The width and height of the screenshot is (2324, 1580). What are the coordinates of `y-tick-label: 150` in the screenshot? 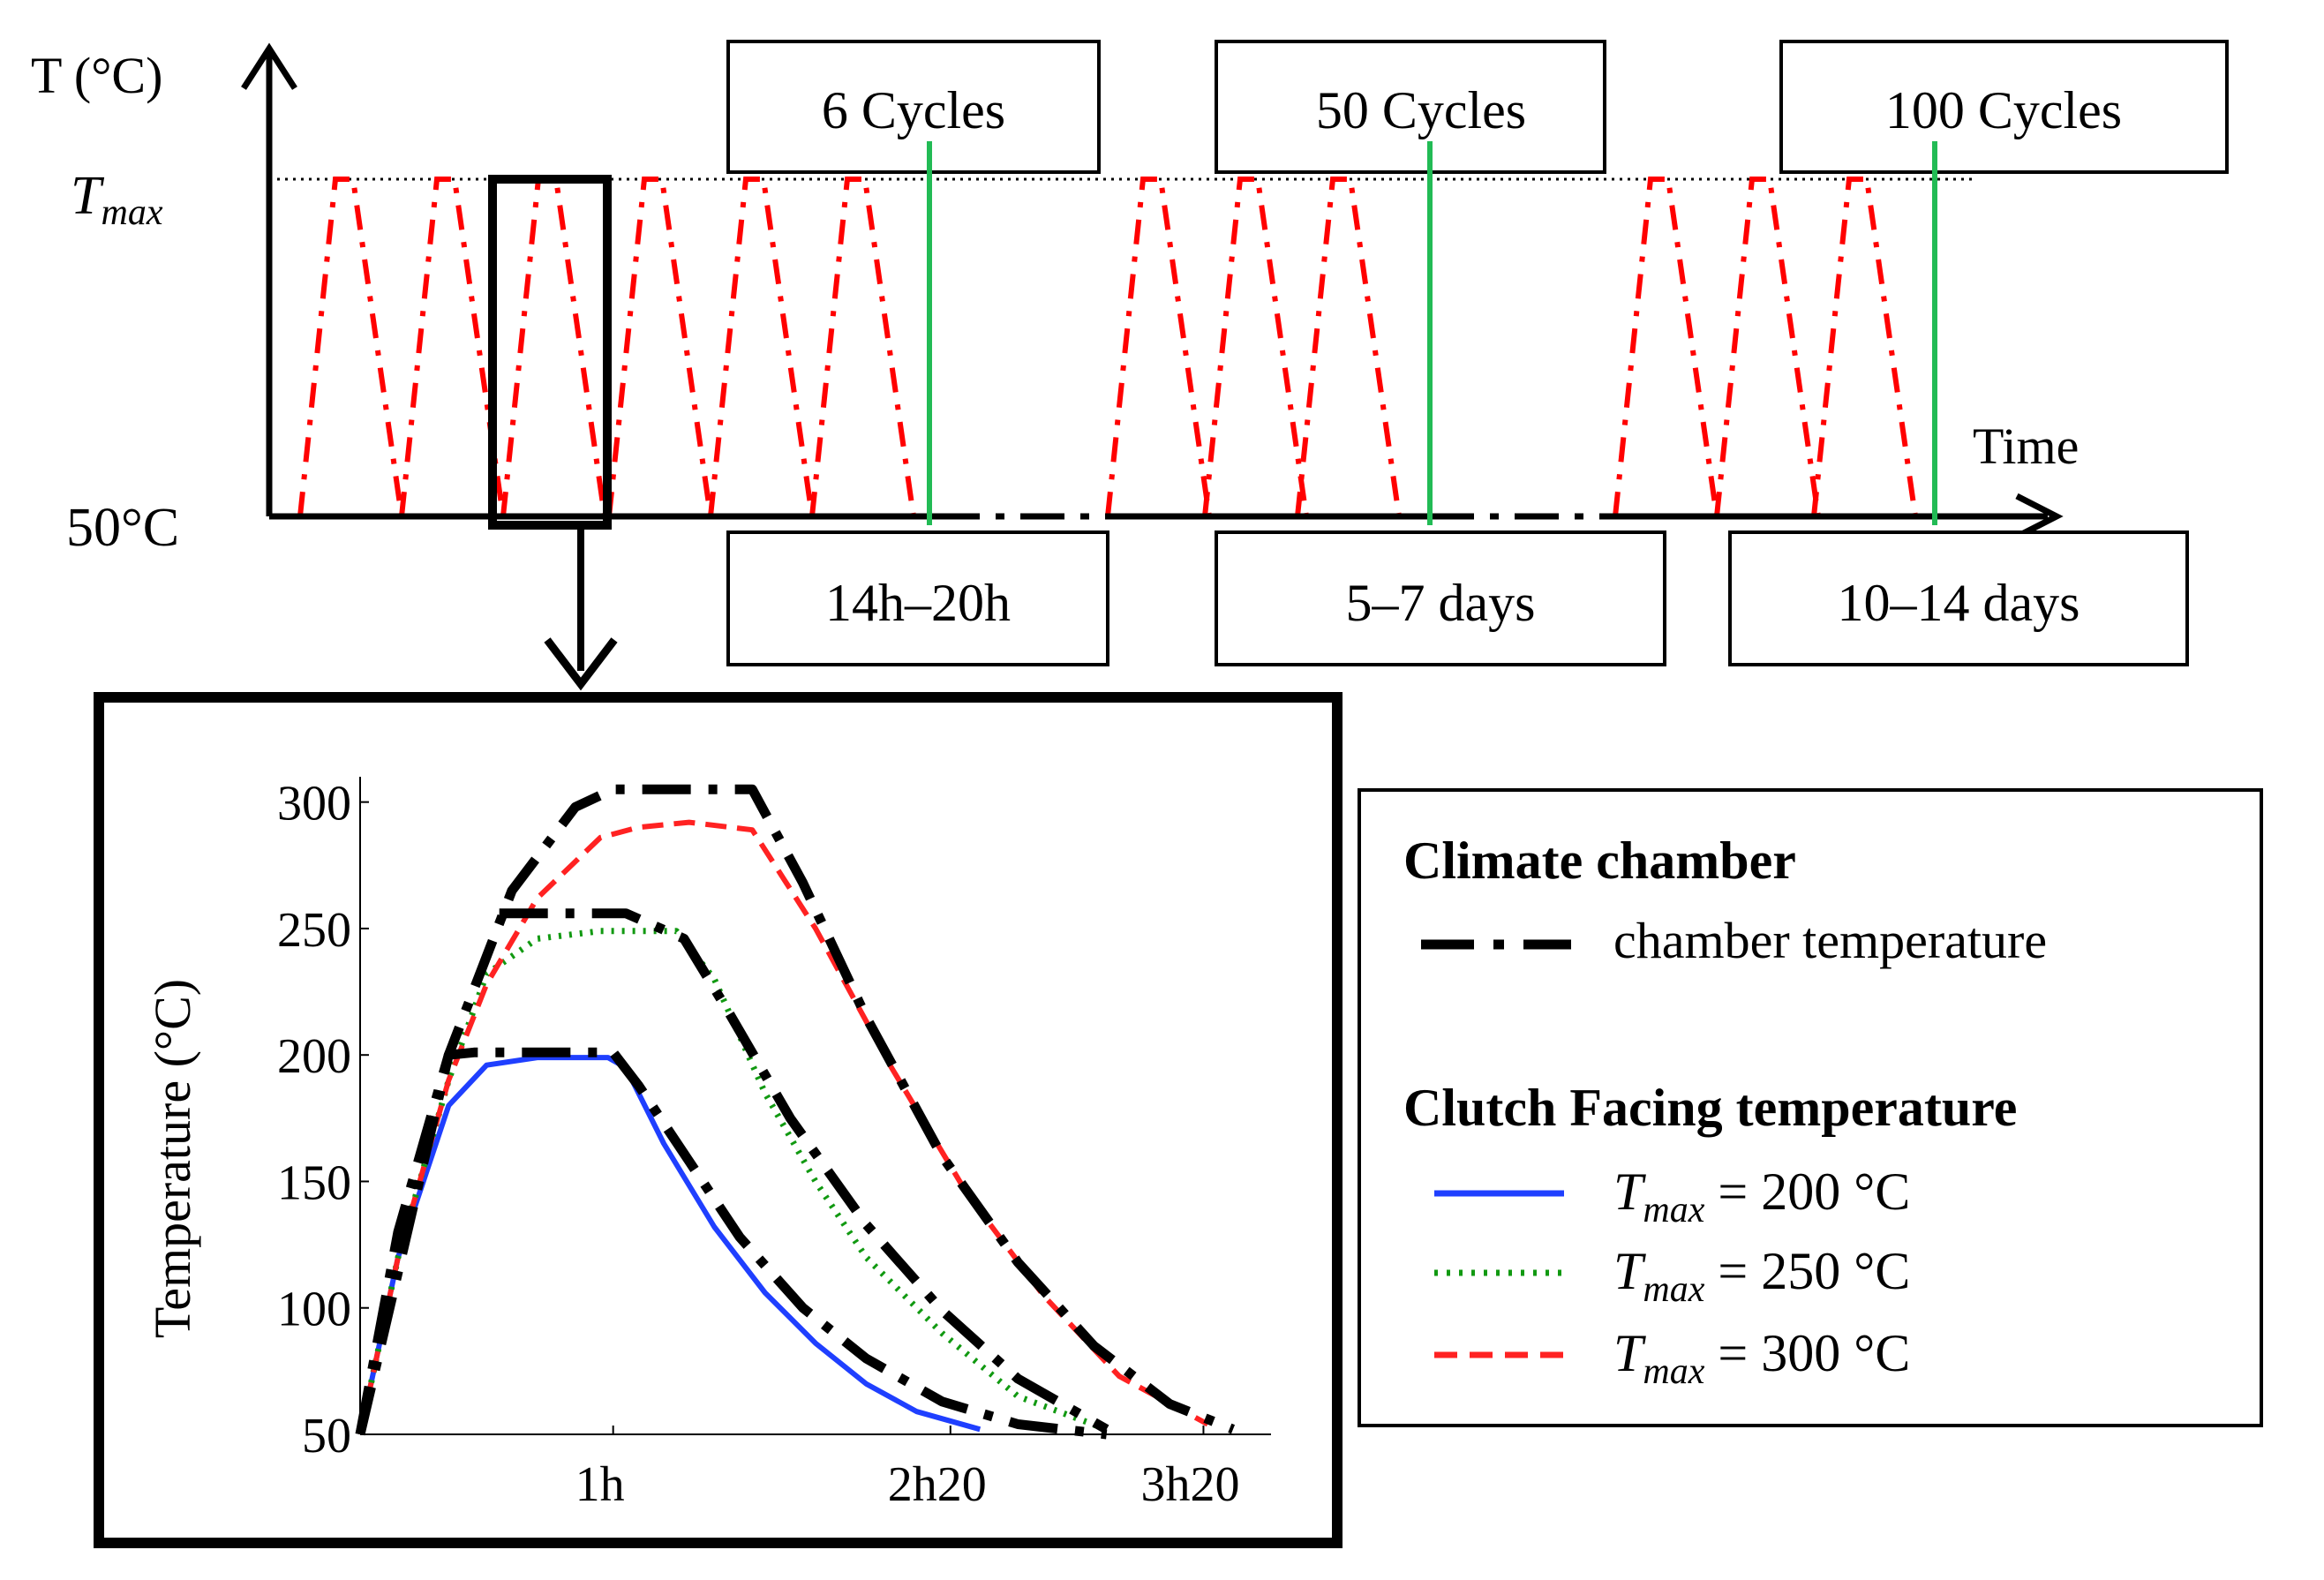 It's located at (314, 1182).